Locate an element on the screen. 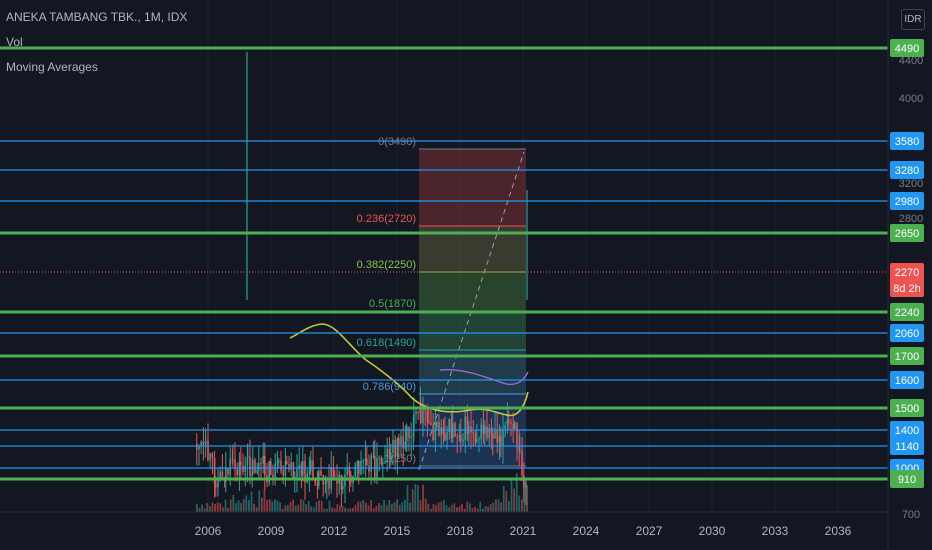 The image size is (932, 550). price-level-tag-label: 4490 is located at coordinates (907, 49).